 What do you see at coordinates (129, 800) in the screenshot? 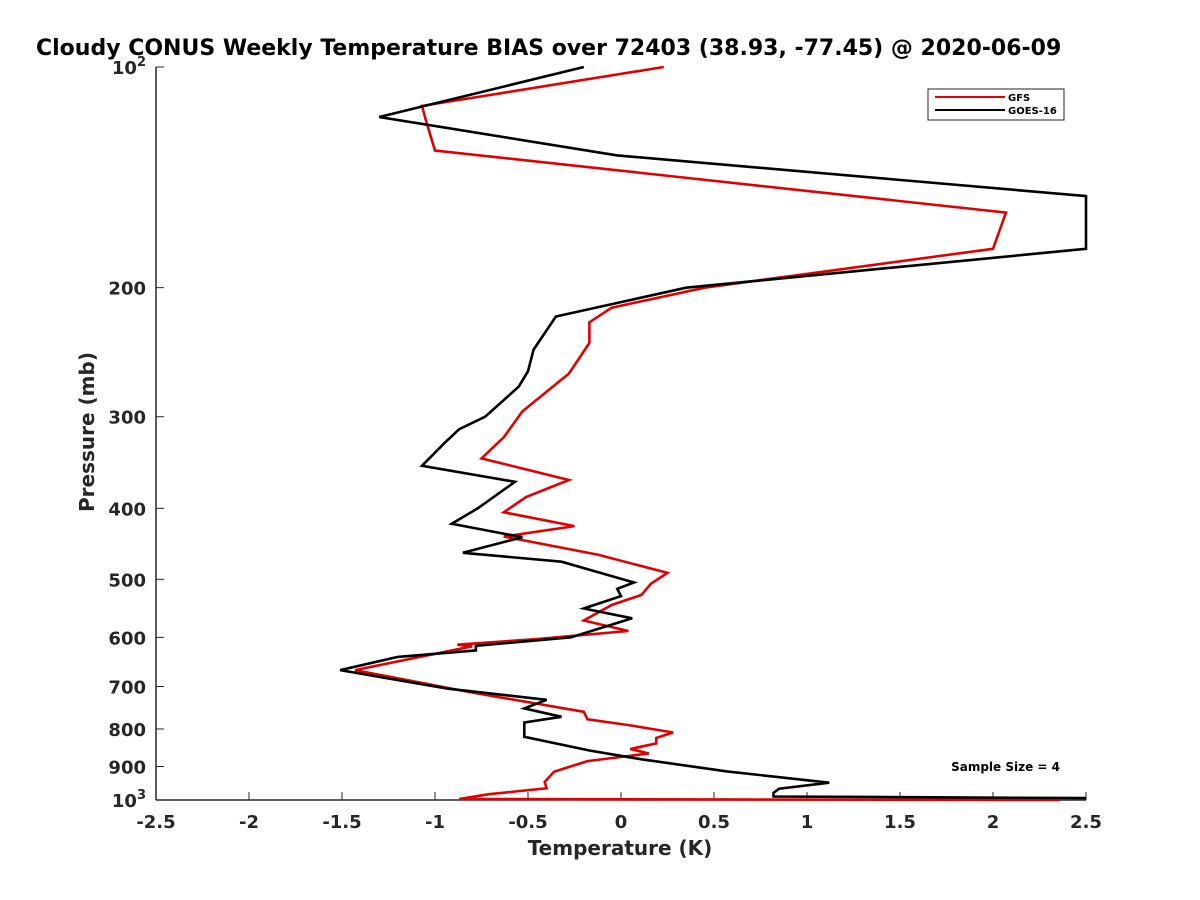
I see `y-tick-label: 10³` at bounding box center [129, 800].